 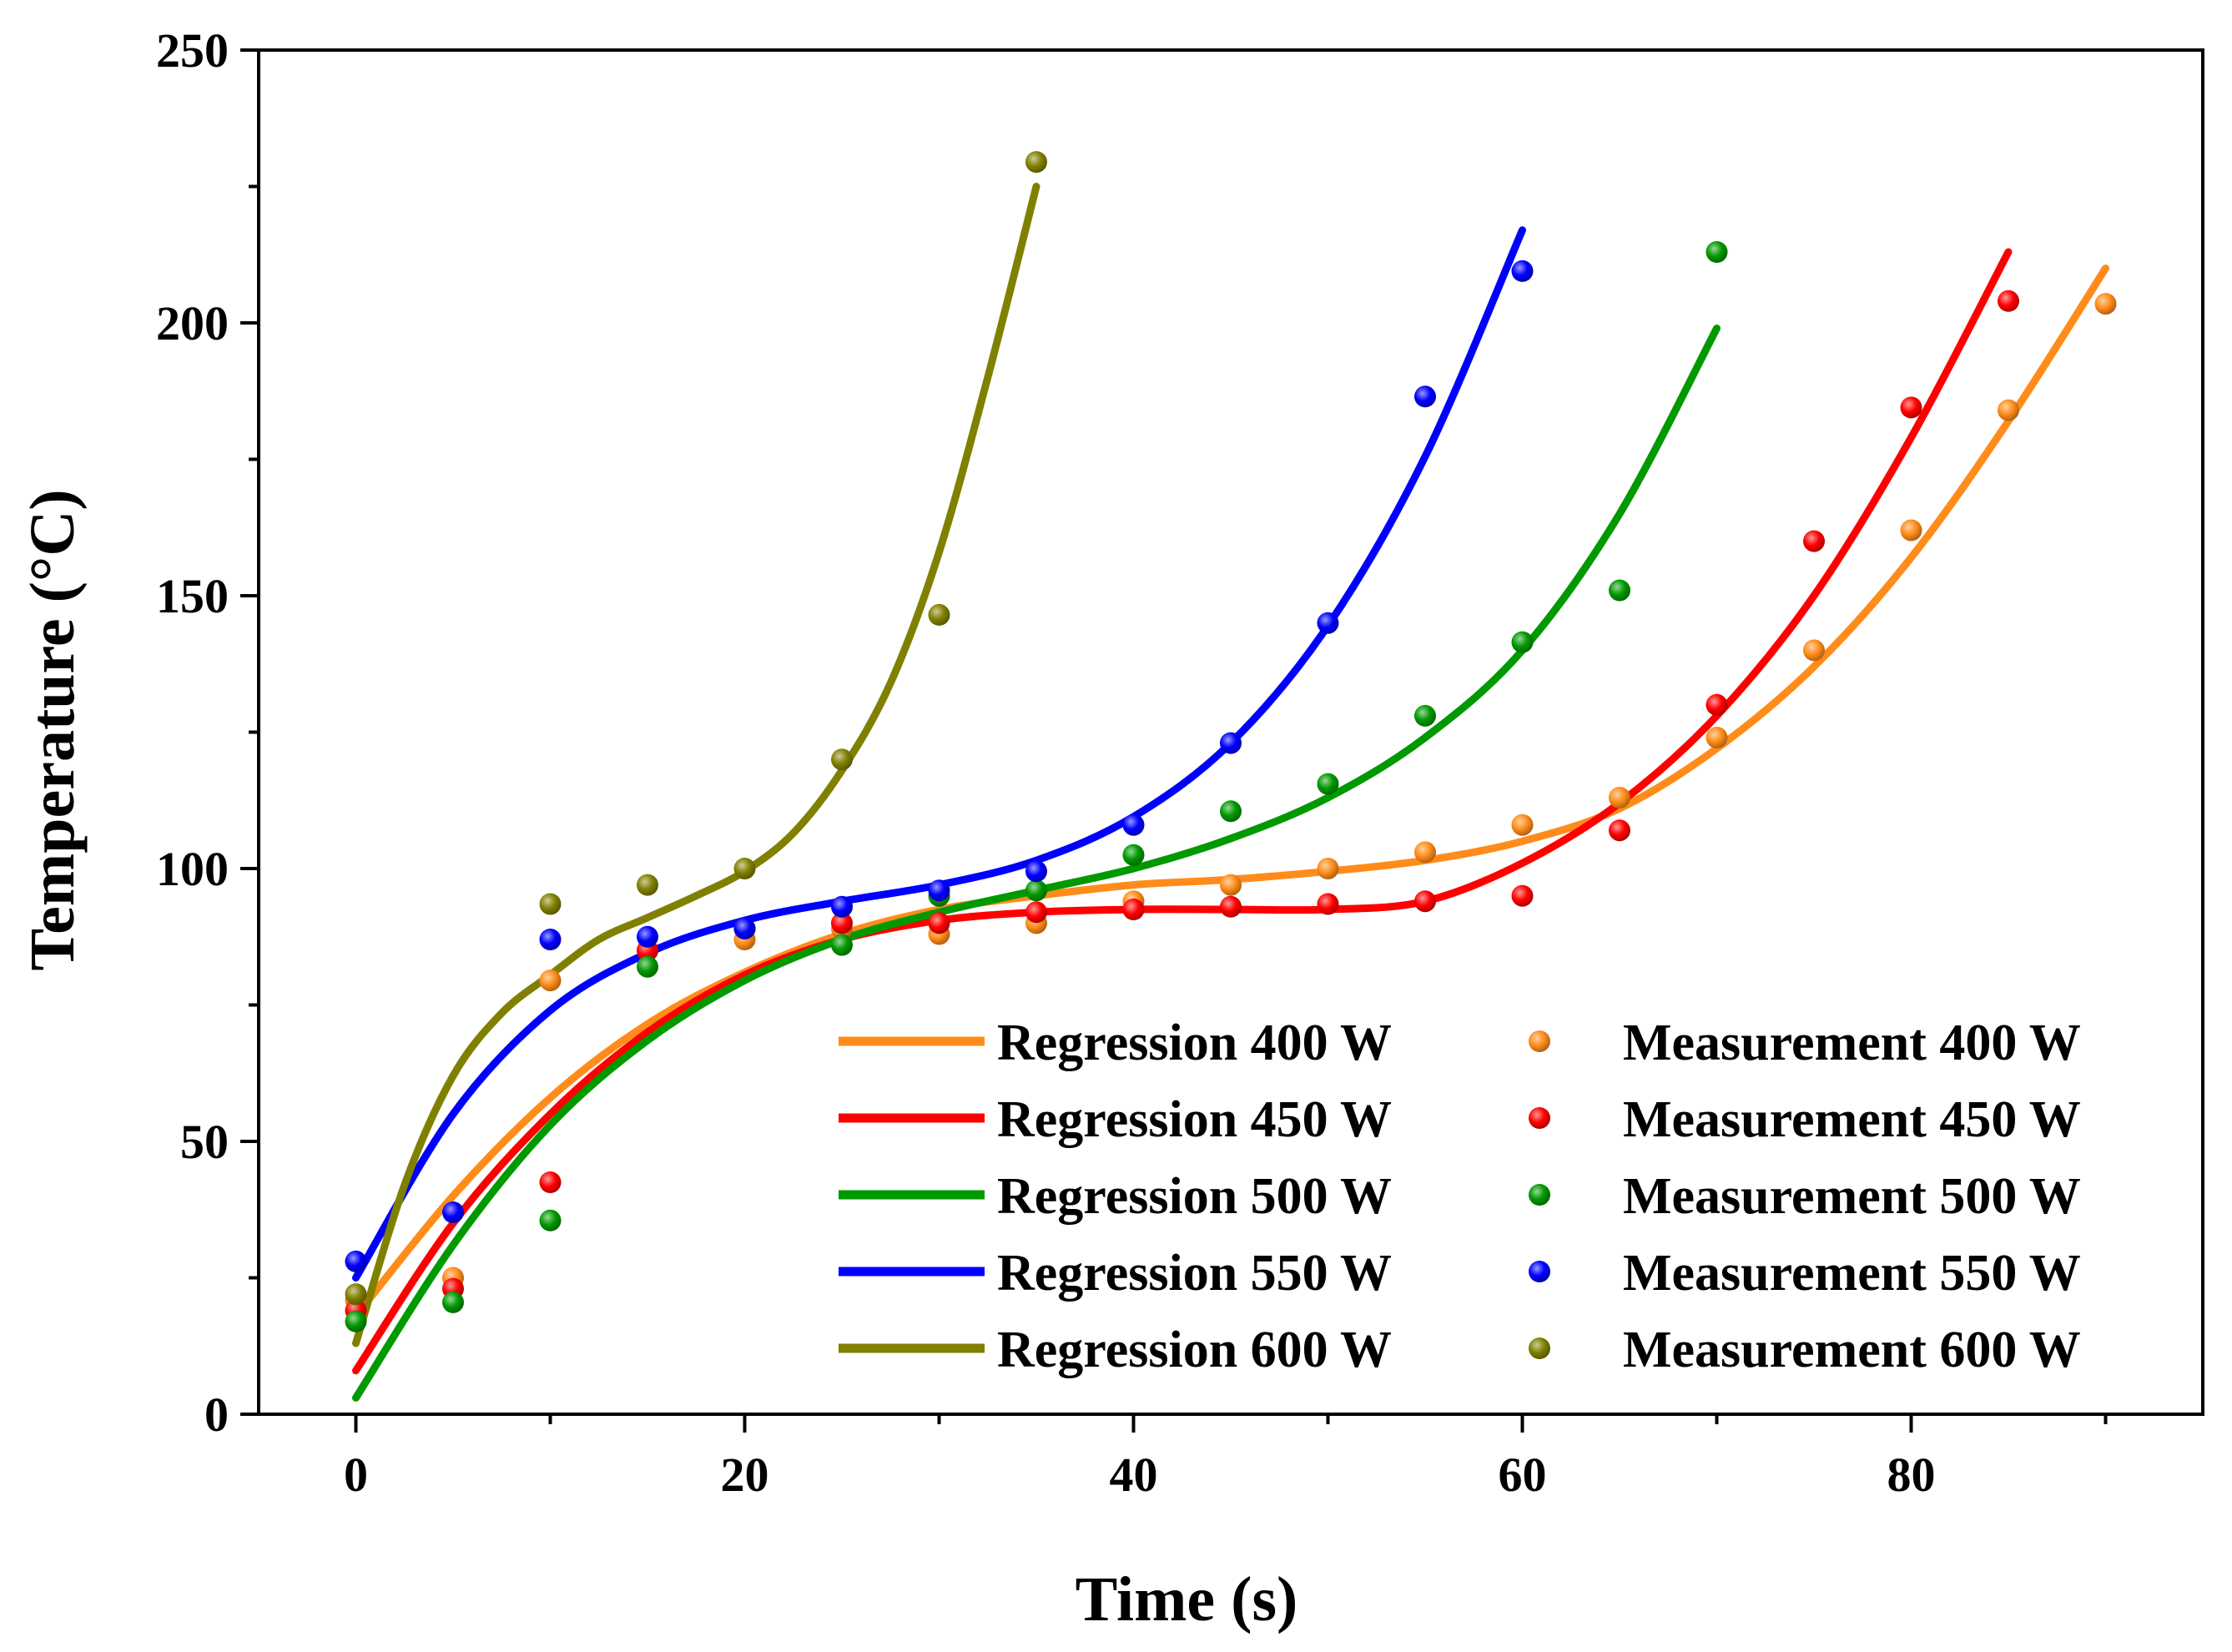 I want to click on legend-label-regression: Regression 550 W, so click(x=1195, y=1273).